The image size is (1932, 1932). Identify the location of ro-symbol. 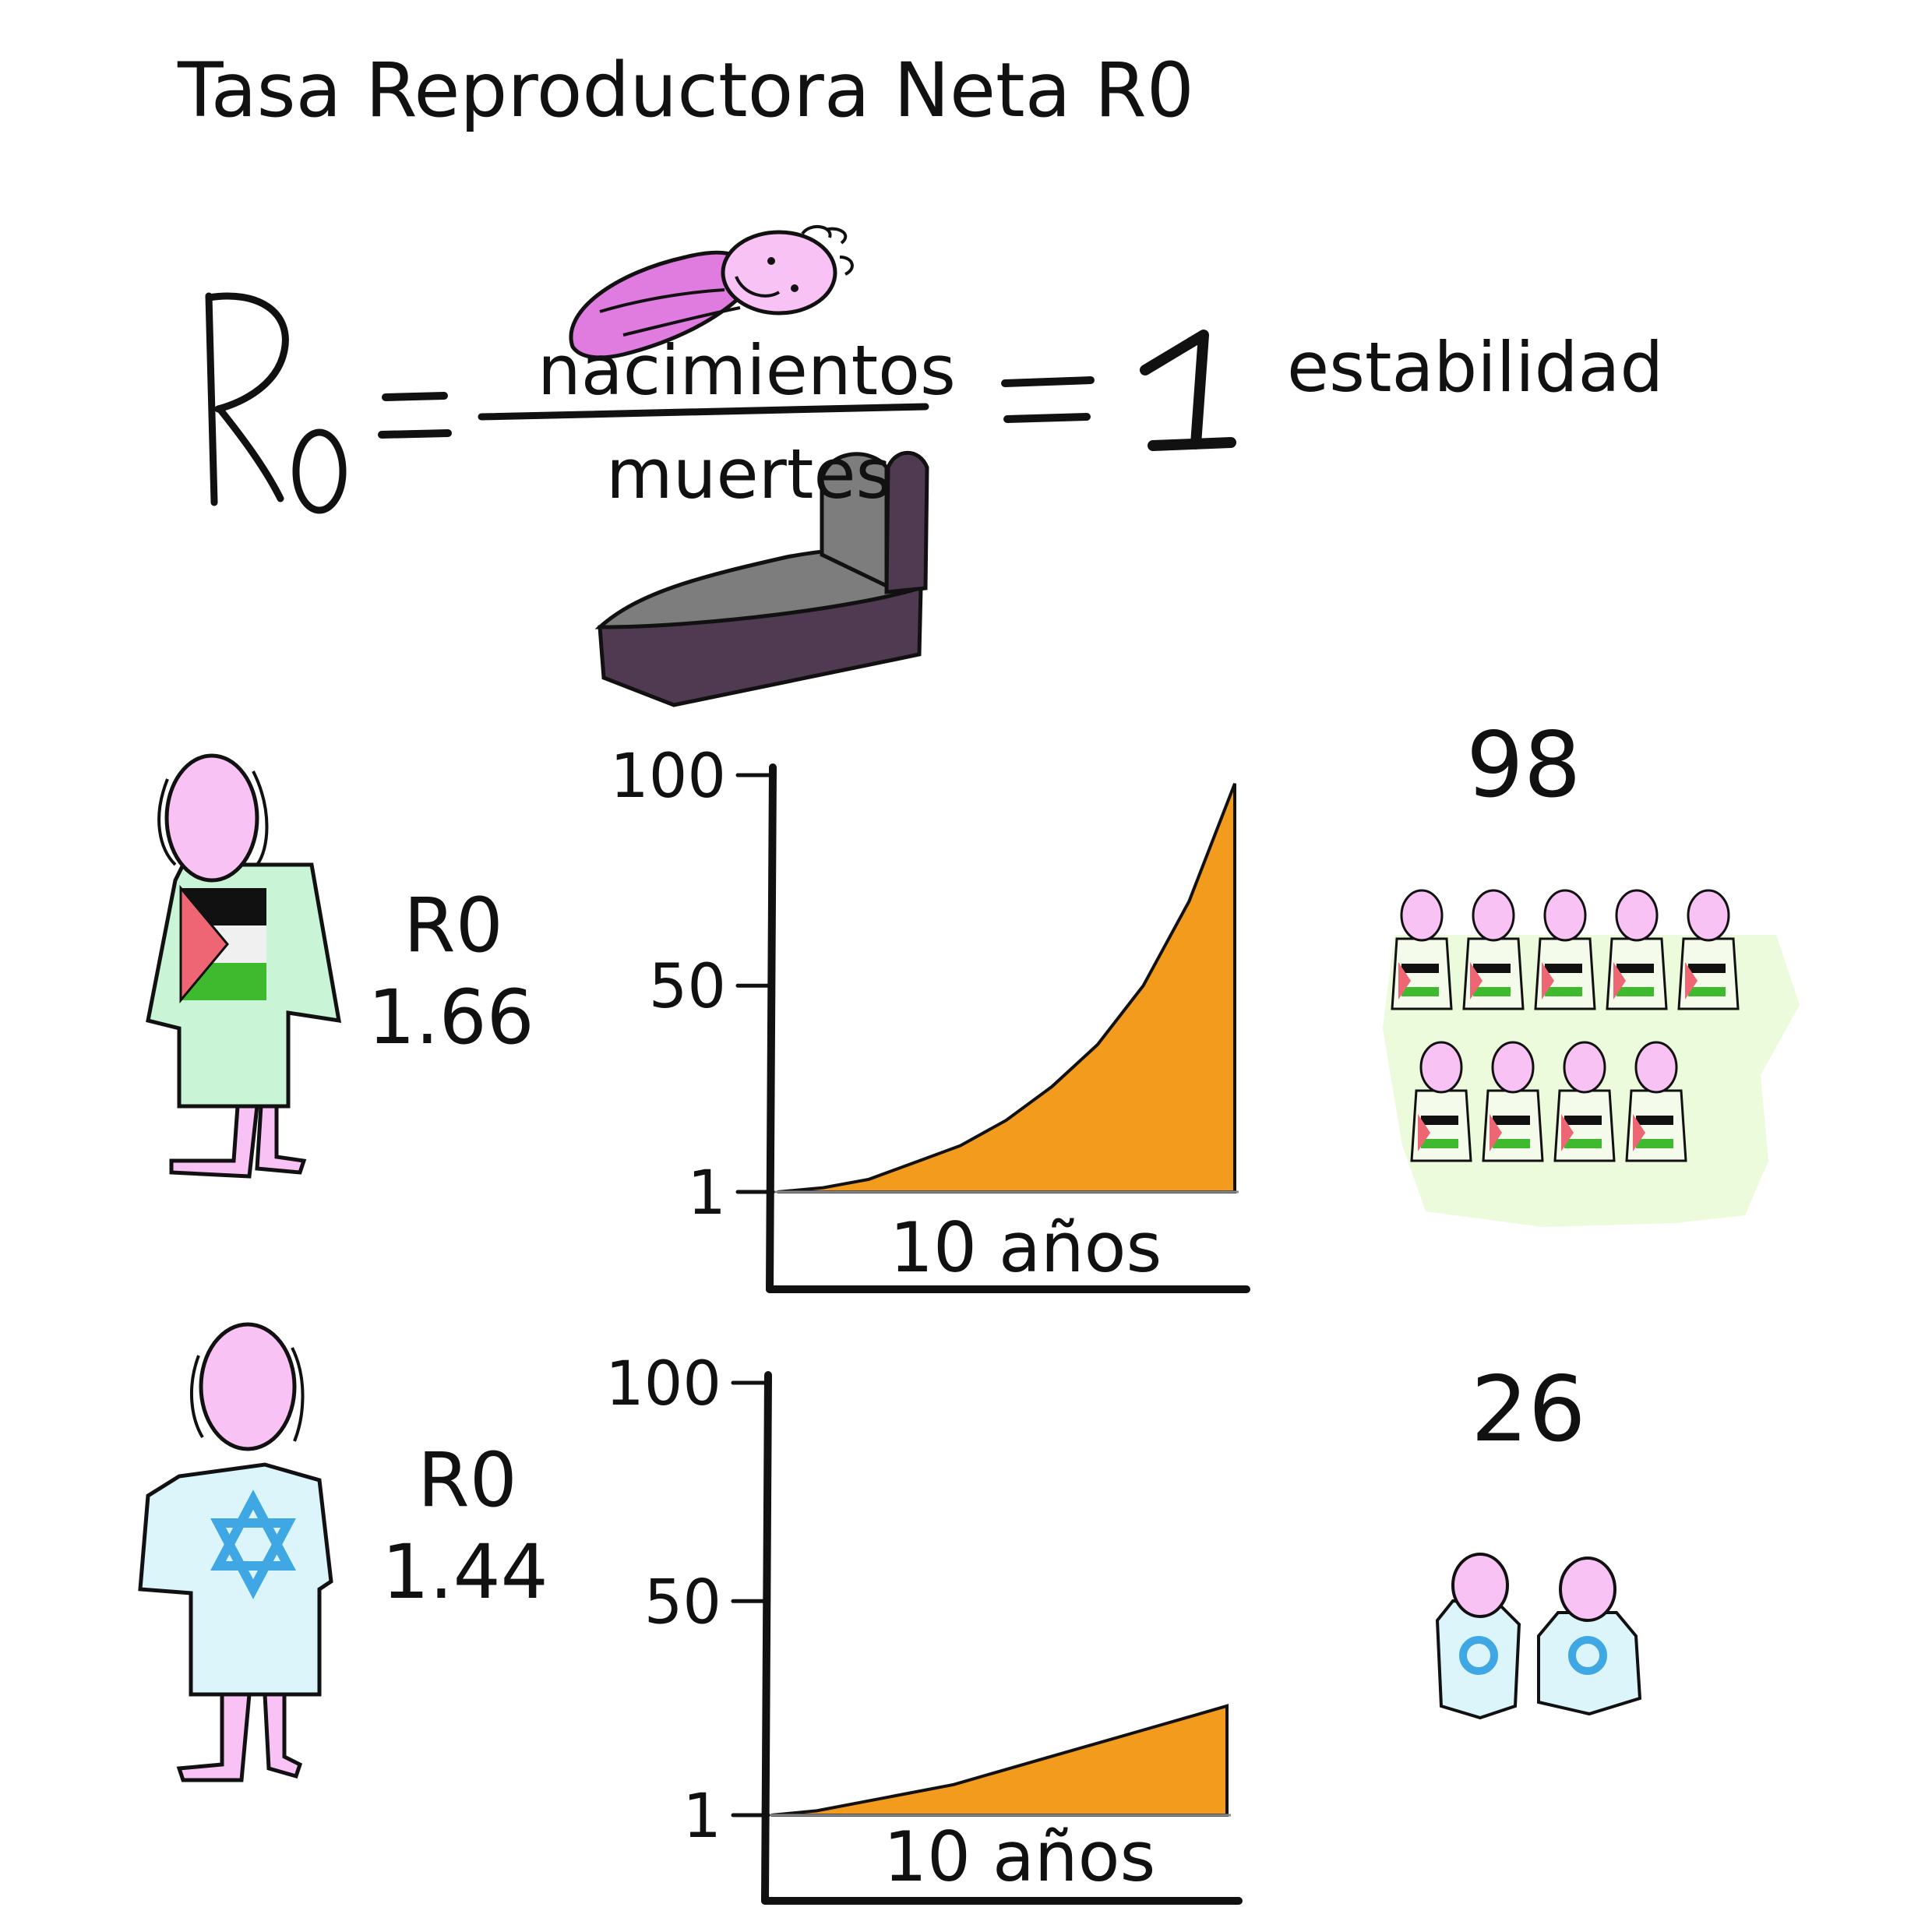
(276, 403).